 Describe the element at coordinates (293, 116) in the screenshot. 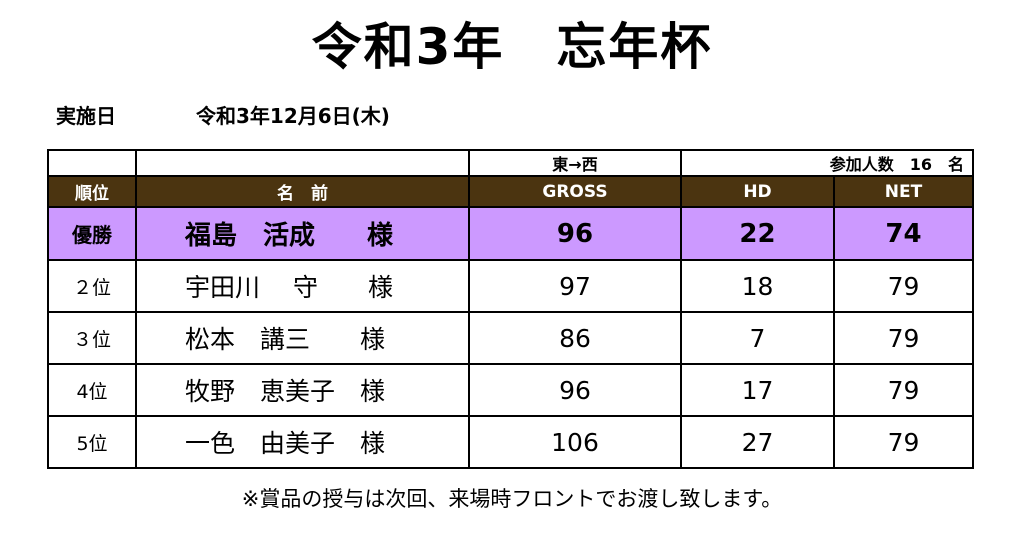

I see `date-value: 令和3年12月6日(木)` at that location.